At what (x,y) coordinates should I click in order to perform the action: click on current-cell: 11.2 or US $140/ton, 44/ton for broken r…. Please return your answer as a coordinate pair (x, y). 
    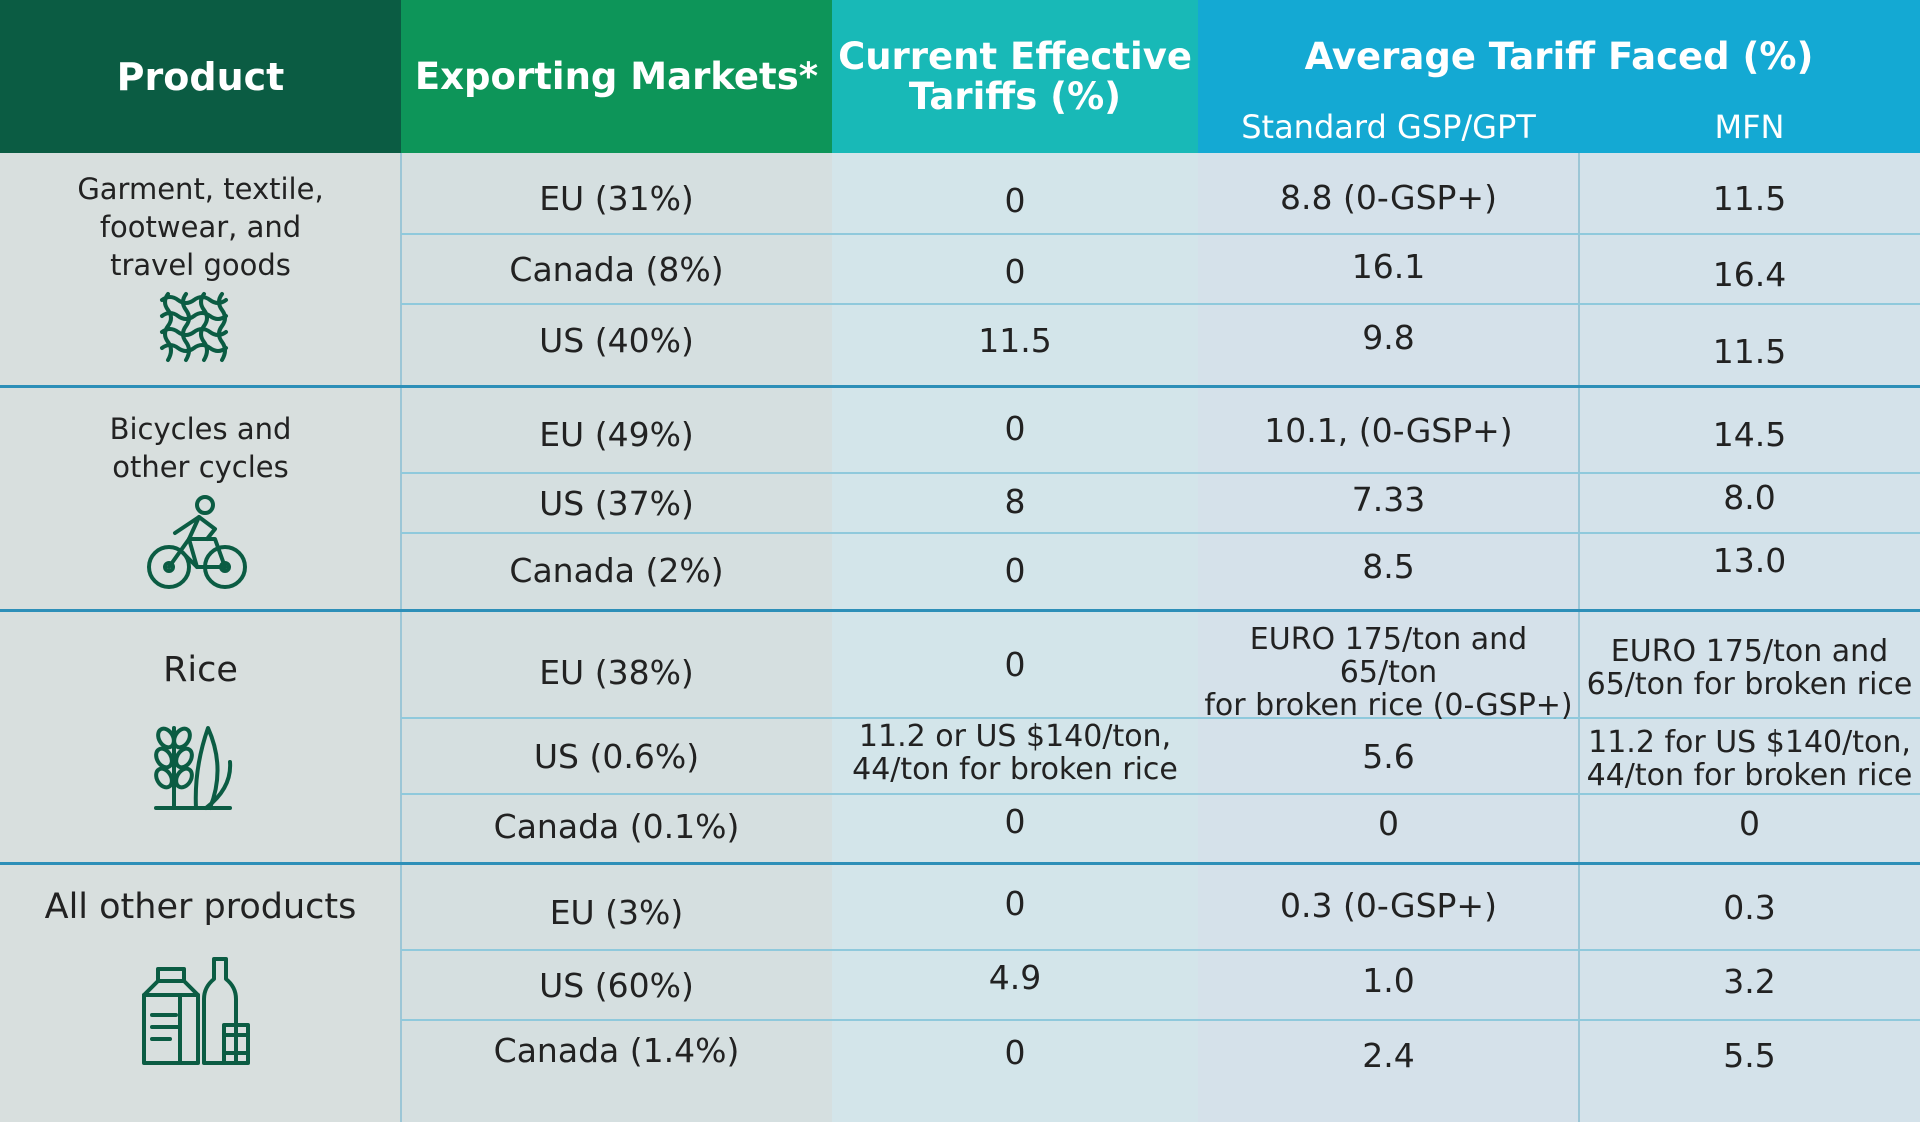
    Looking at the image, I should click on (1015, 753).